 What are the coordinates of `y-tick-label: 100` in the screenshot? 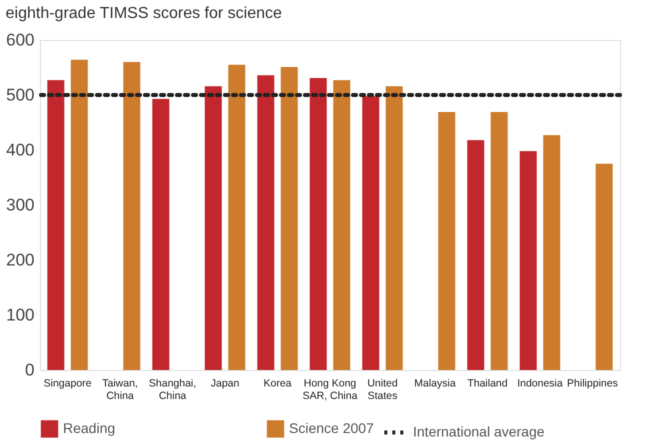 It's located at (20, 315).